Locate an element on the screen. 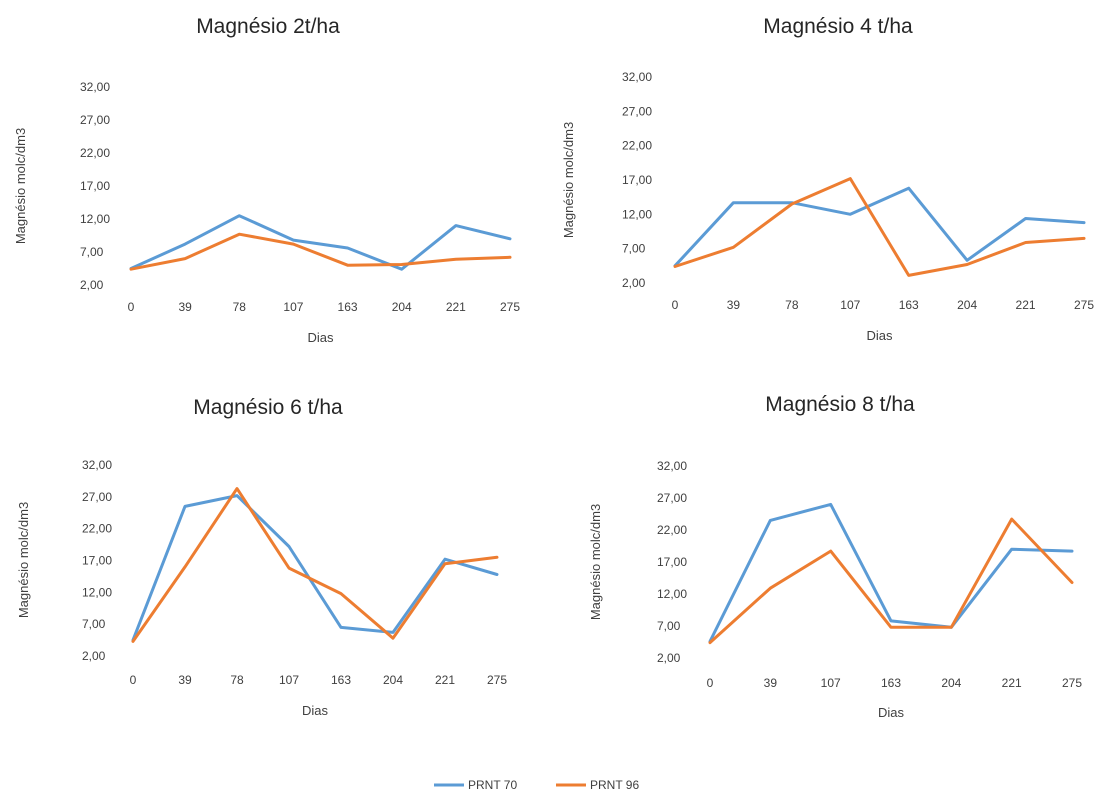  legend-label-prnt-70: PRNT 70 is located at coordinates (492, 785).